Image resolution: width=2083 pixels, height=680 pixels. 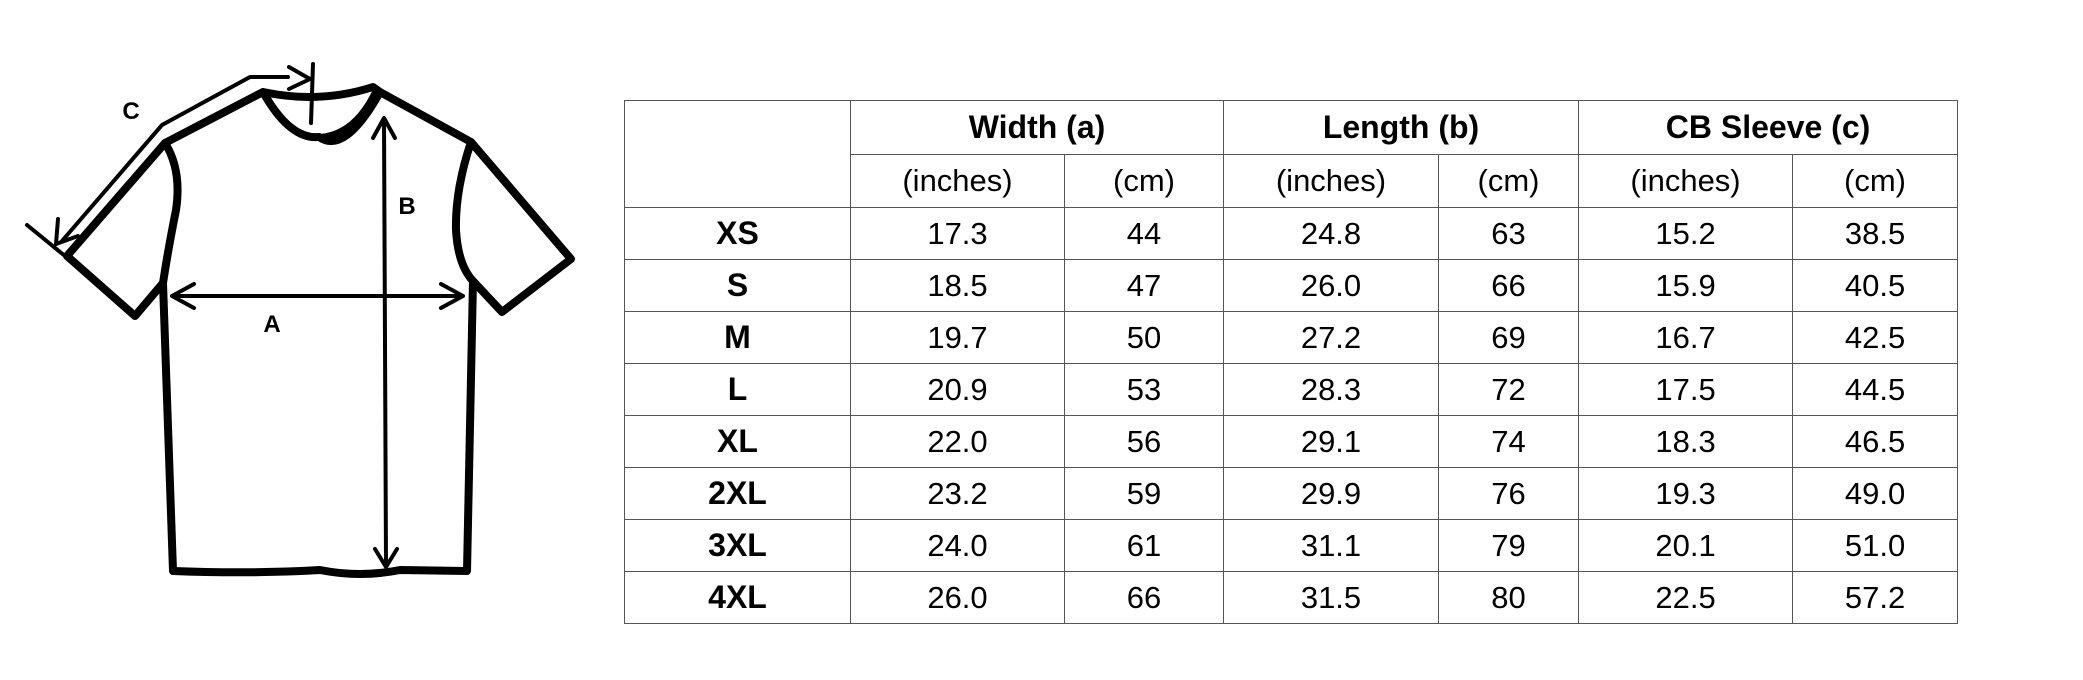 What do you see at coordinates (1875, 389) in the screenshot?
I see `measurement-cell: 44.5` at bounding box center [1875, 389].